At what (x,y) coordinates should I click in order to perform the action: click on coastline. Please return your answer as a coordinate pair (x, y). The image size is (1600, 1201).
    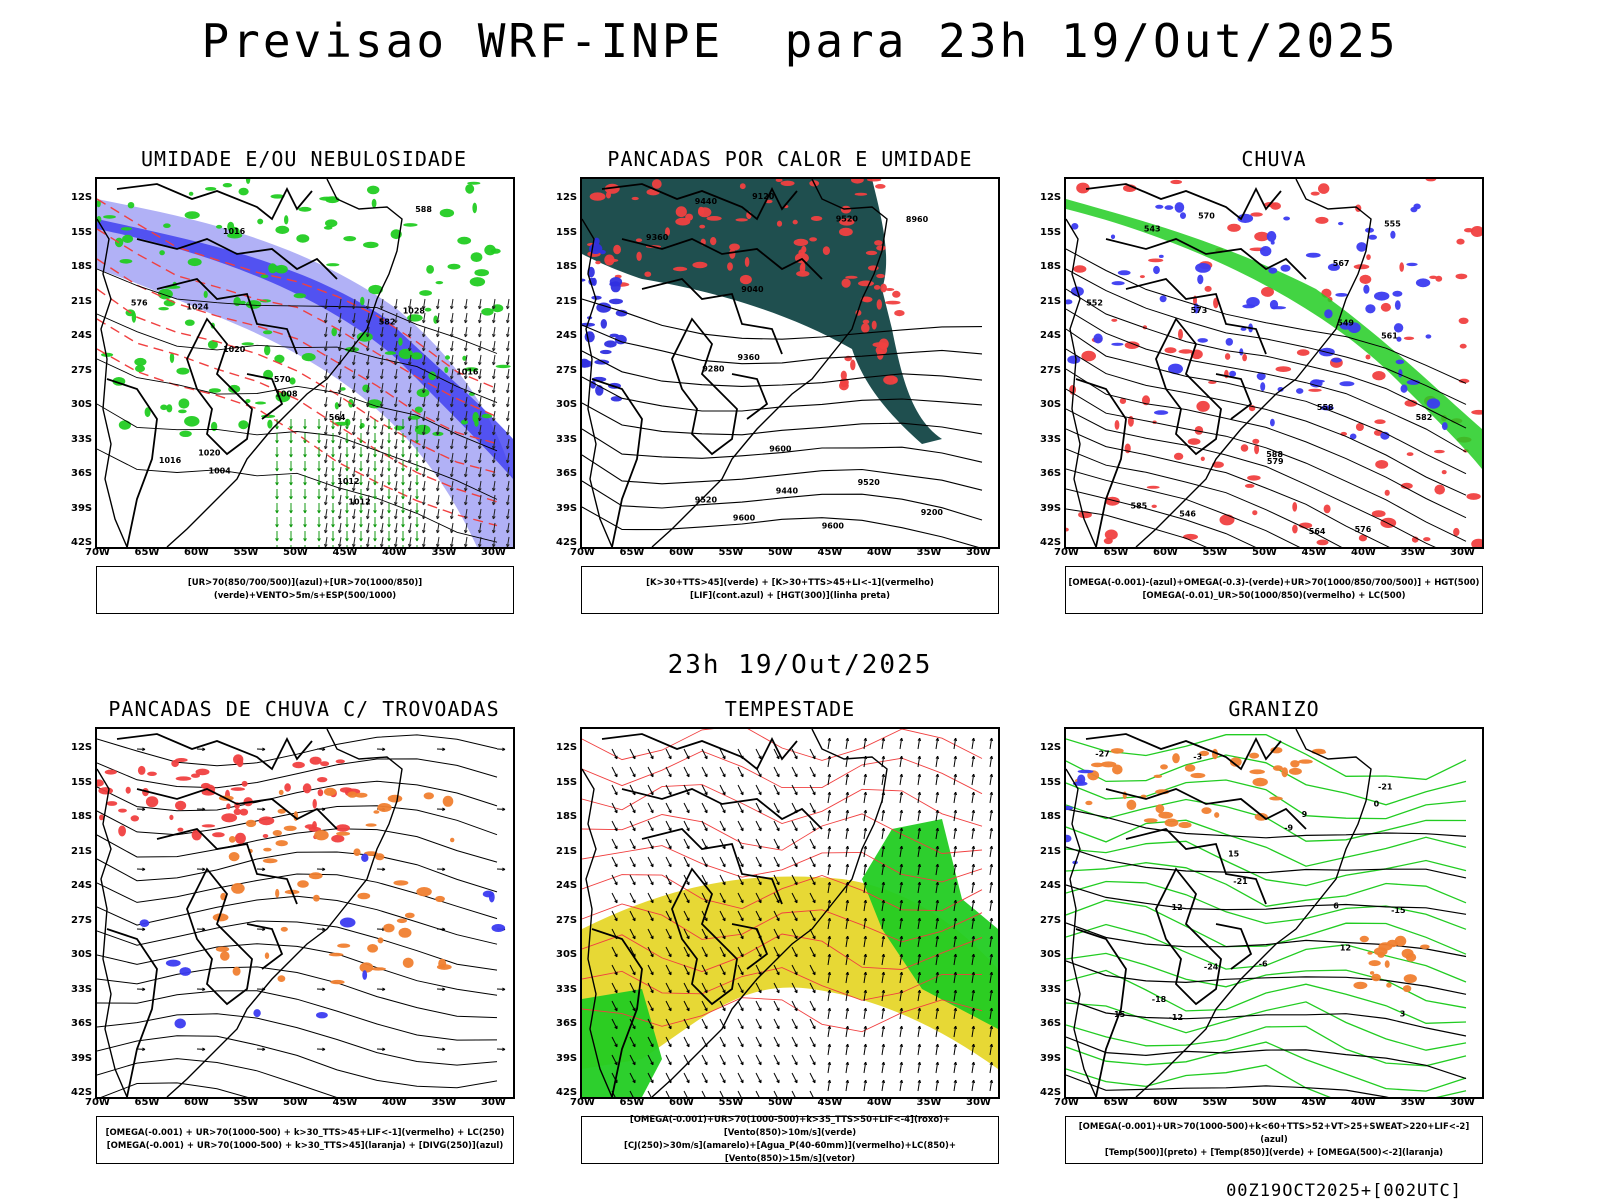
    Looking at the image, I should click on (249, 913).